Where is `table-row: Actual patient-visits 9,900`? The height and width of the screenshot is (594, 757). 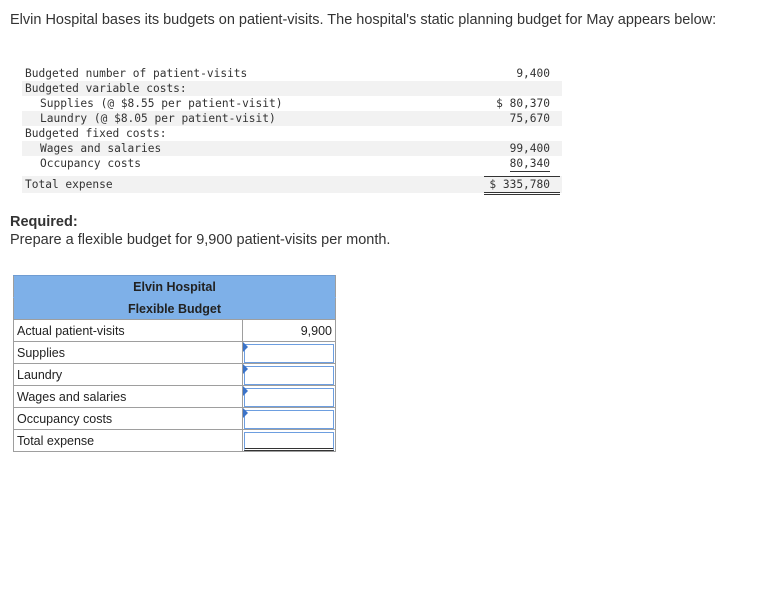
table-row: Actual patient-visits 9,900 is located at coordinates (174, 330).